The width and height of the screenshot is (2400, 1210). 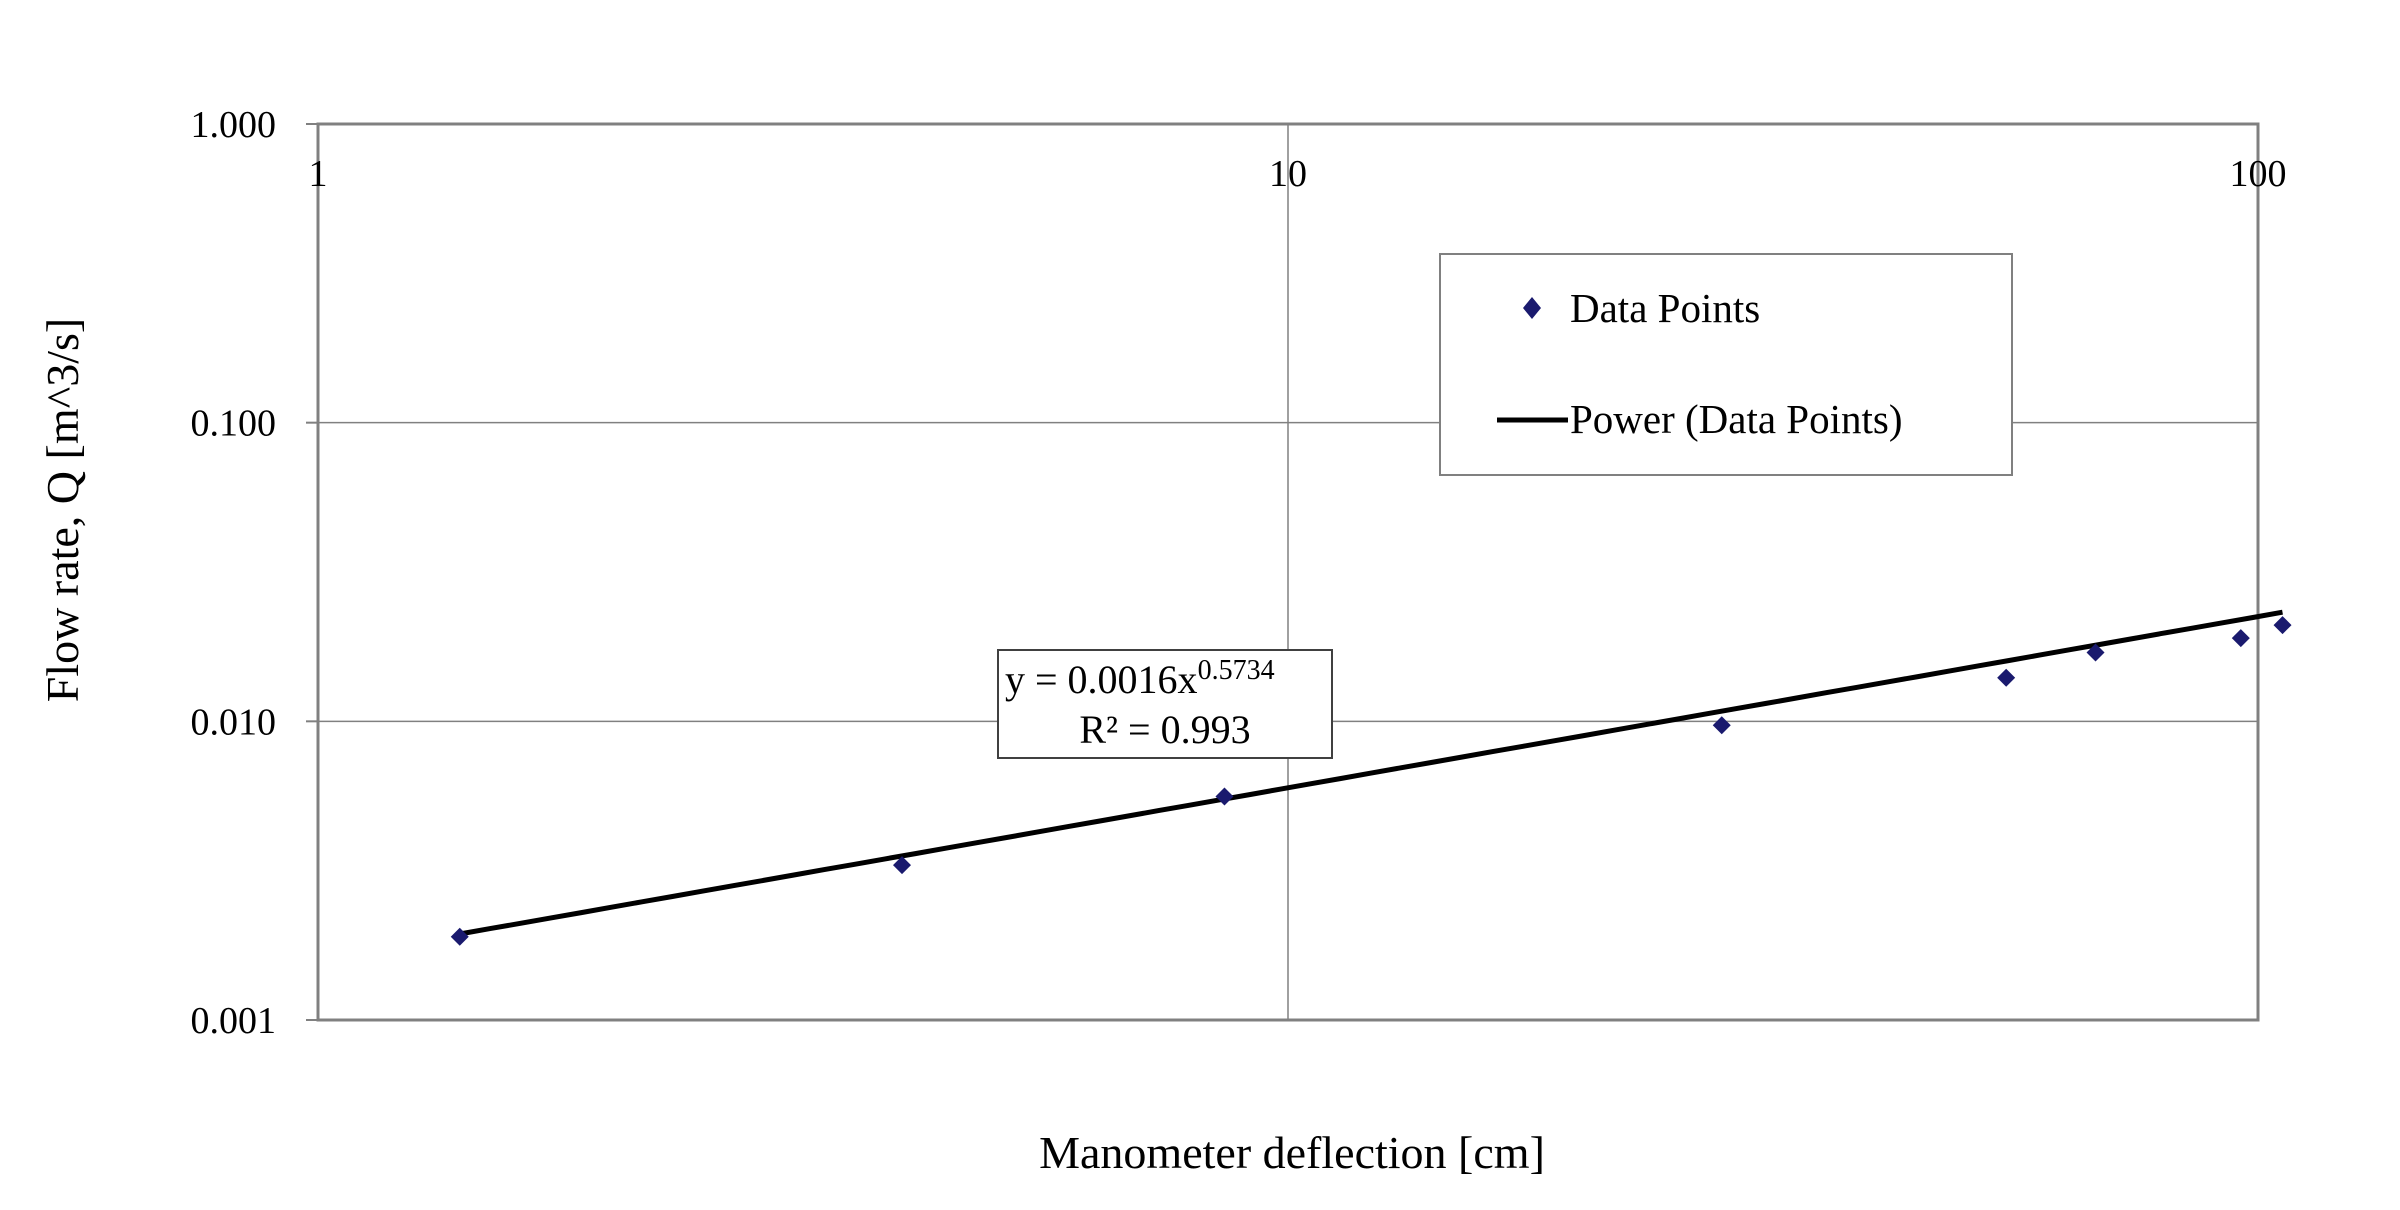 What do you see at coordinates (234, 424) in the screenshot?
I see `y-tick-label-1: 0.100` at bounding box center [234, 424].